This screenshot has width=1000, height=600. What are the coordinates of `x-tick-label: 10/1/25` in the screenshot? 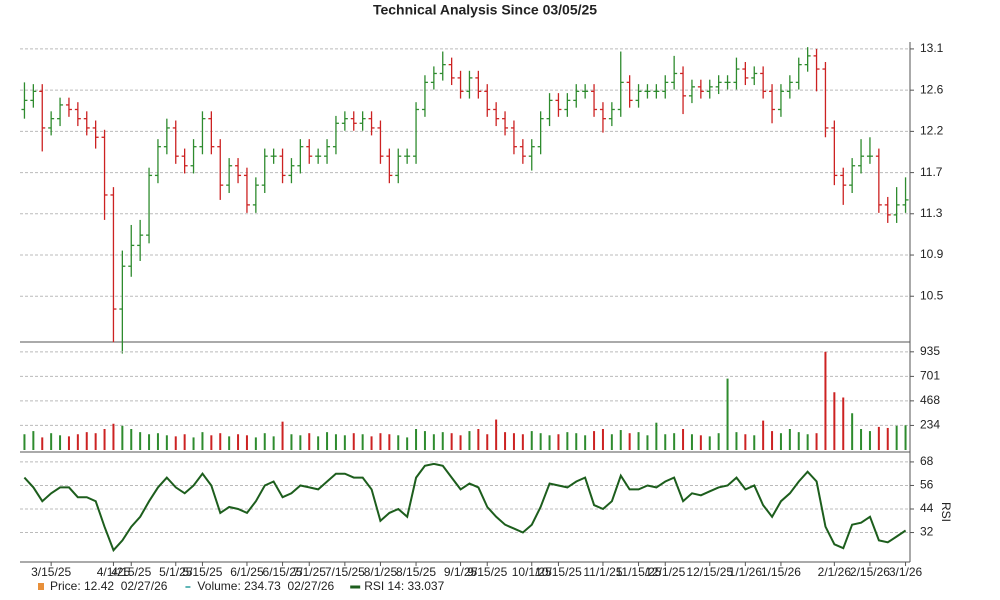 It's located at (532, 572).